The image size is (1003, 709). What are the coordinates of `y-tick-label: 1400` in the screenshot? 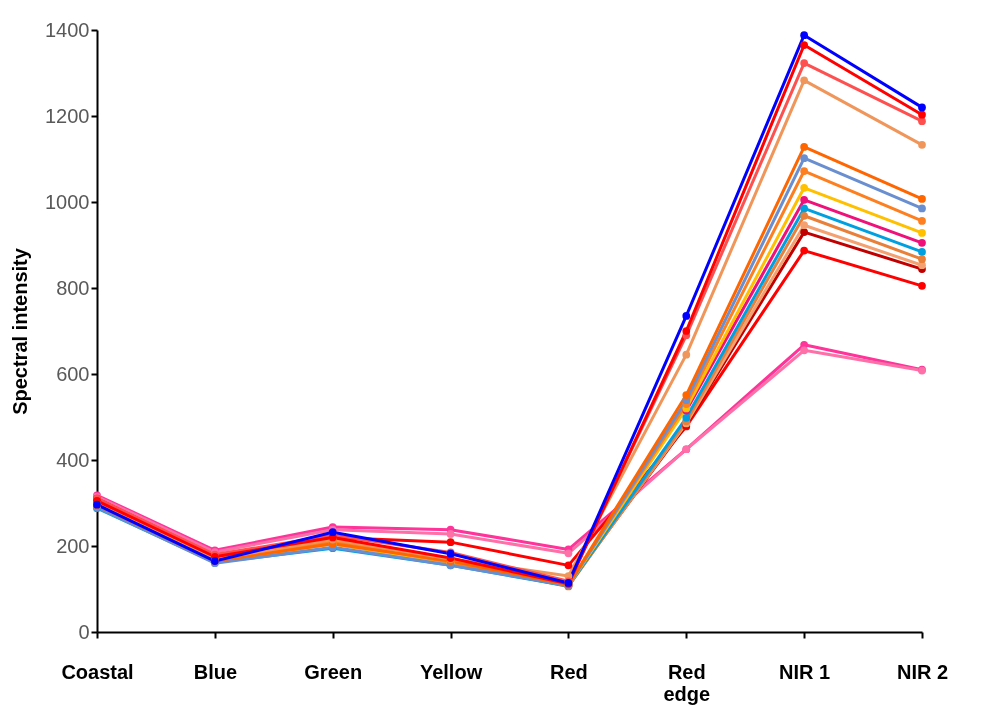 It's located at (67, 29).